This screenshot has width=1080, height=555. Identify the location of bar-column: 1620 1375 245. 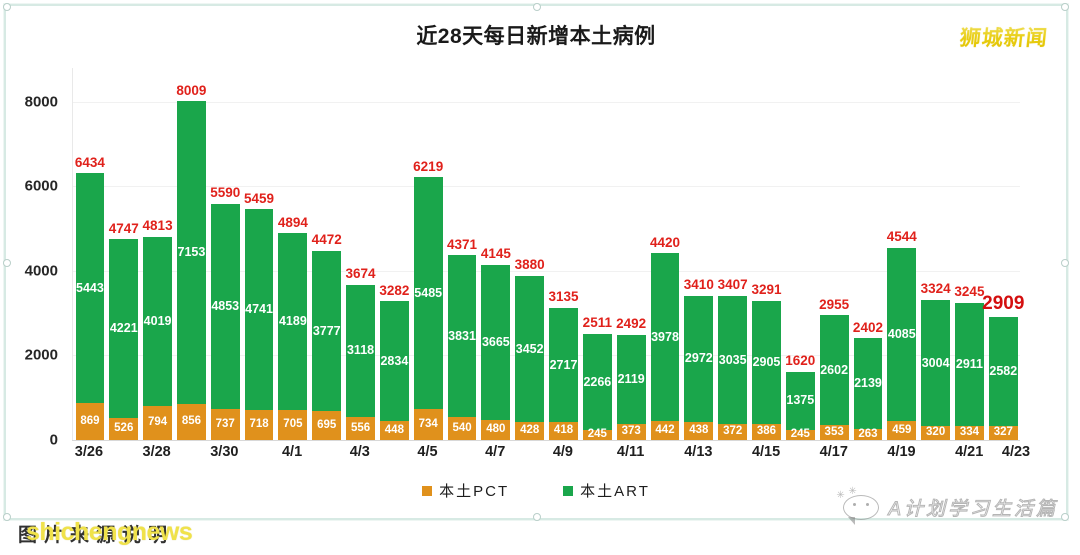
(800, 254).